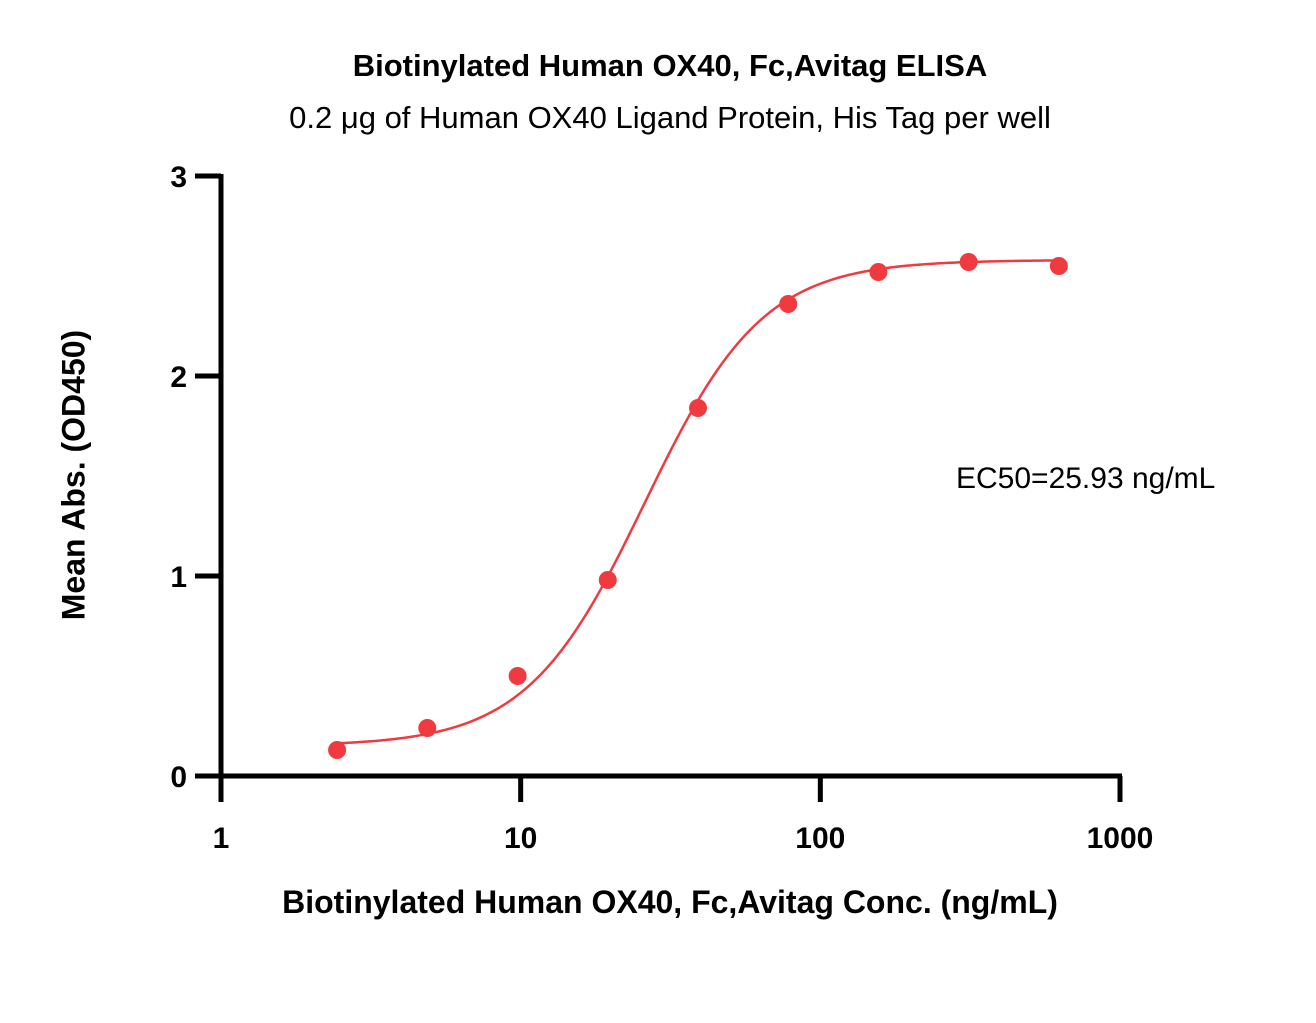 Image resolution: width=1316 pixels, height=1023 pixels. What do you see at coordinates (178, 777) in the screenshot?
I see `y-tick-label: 0` at bounding box center [178, 777].